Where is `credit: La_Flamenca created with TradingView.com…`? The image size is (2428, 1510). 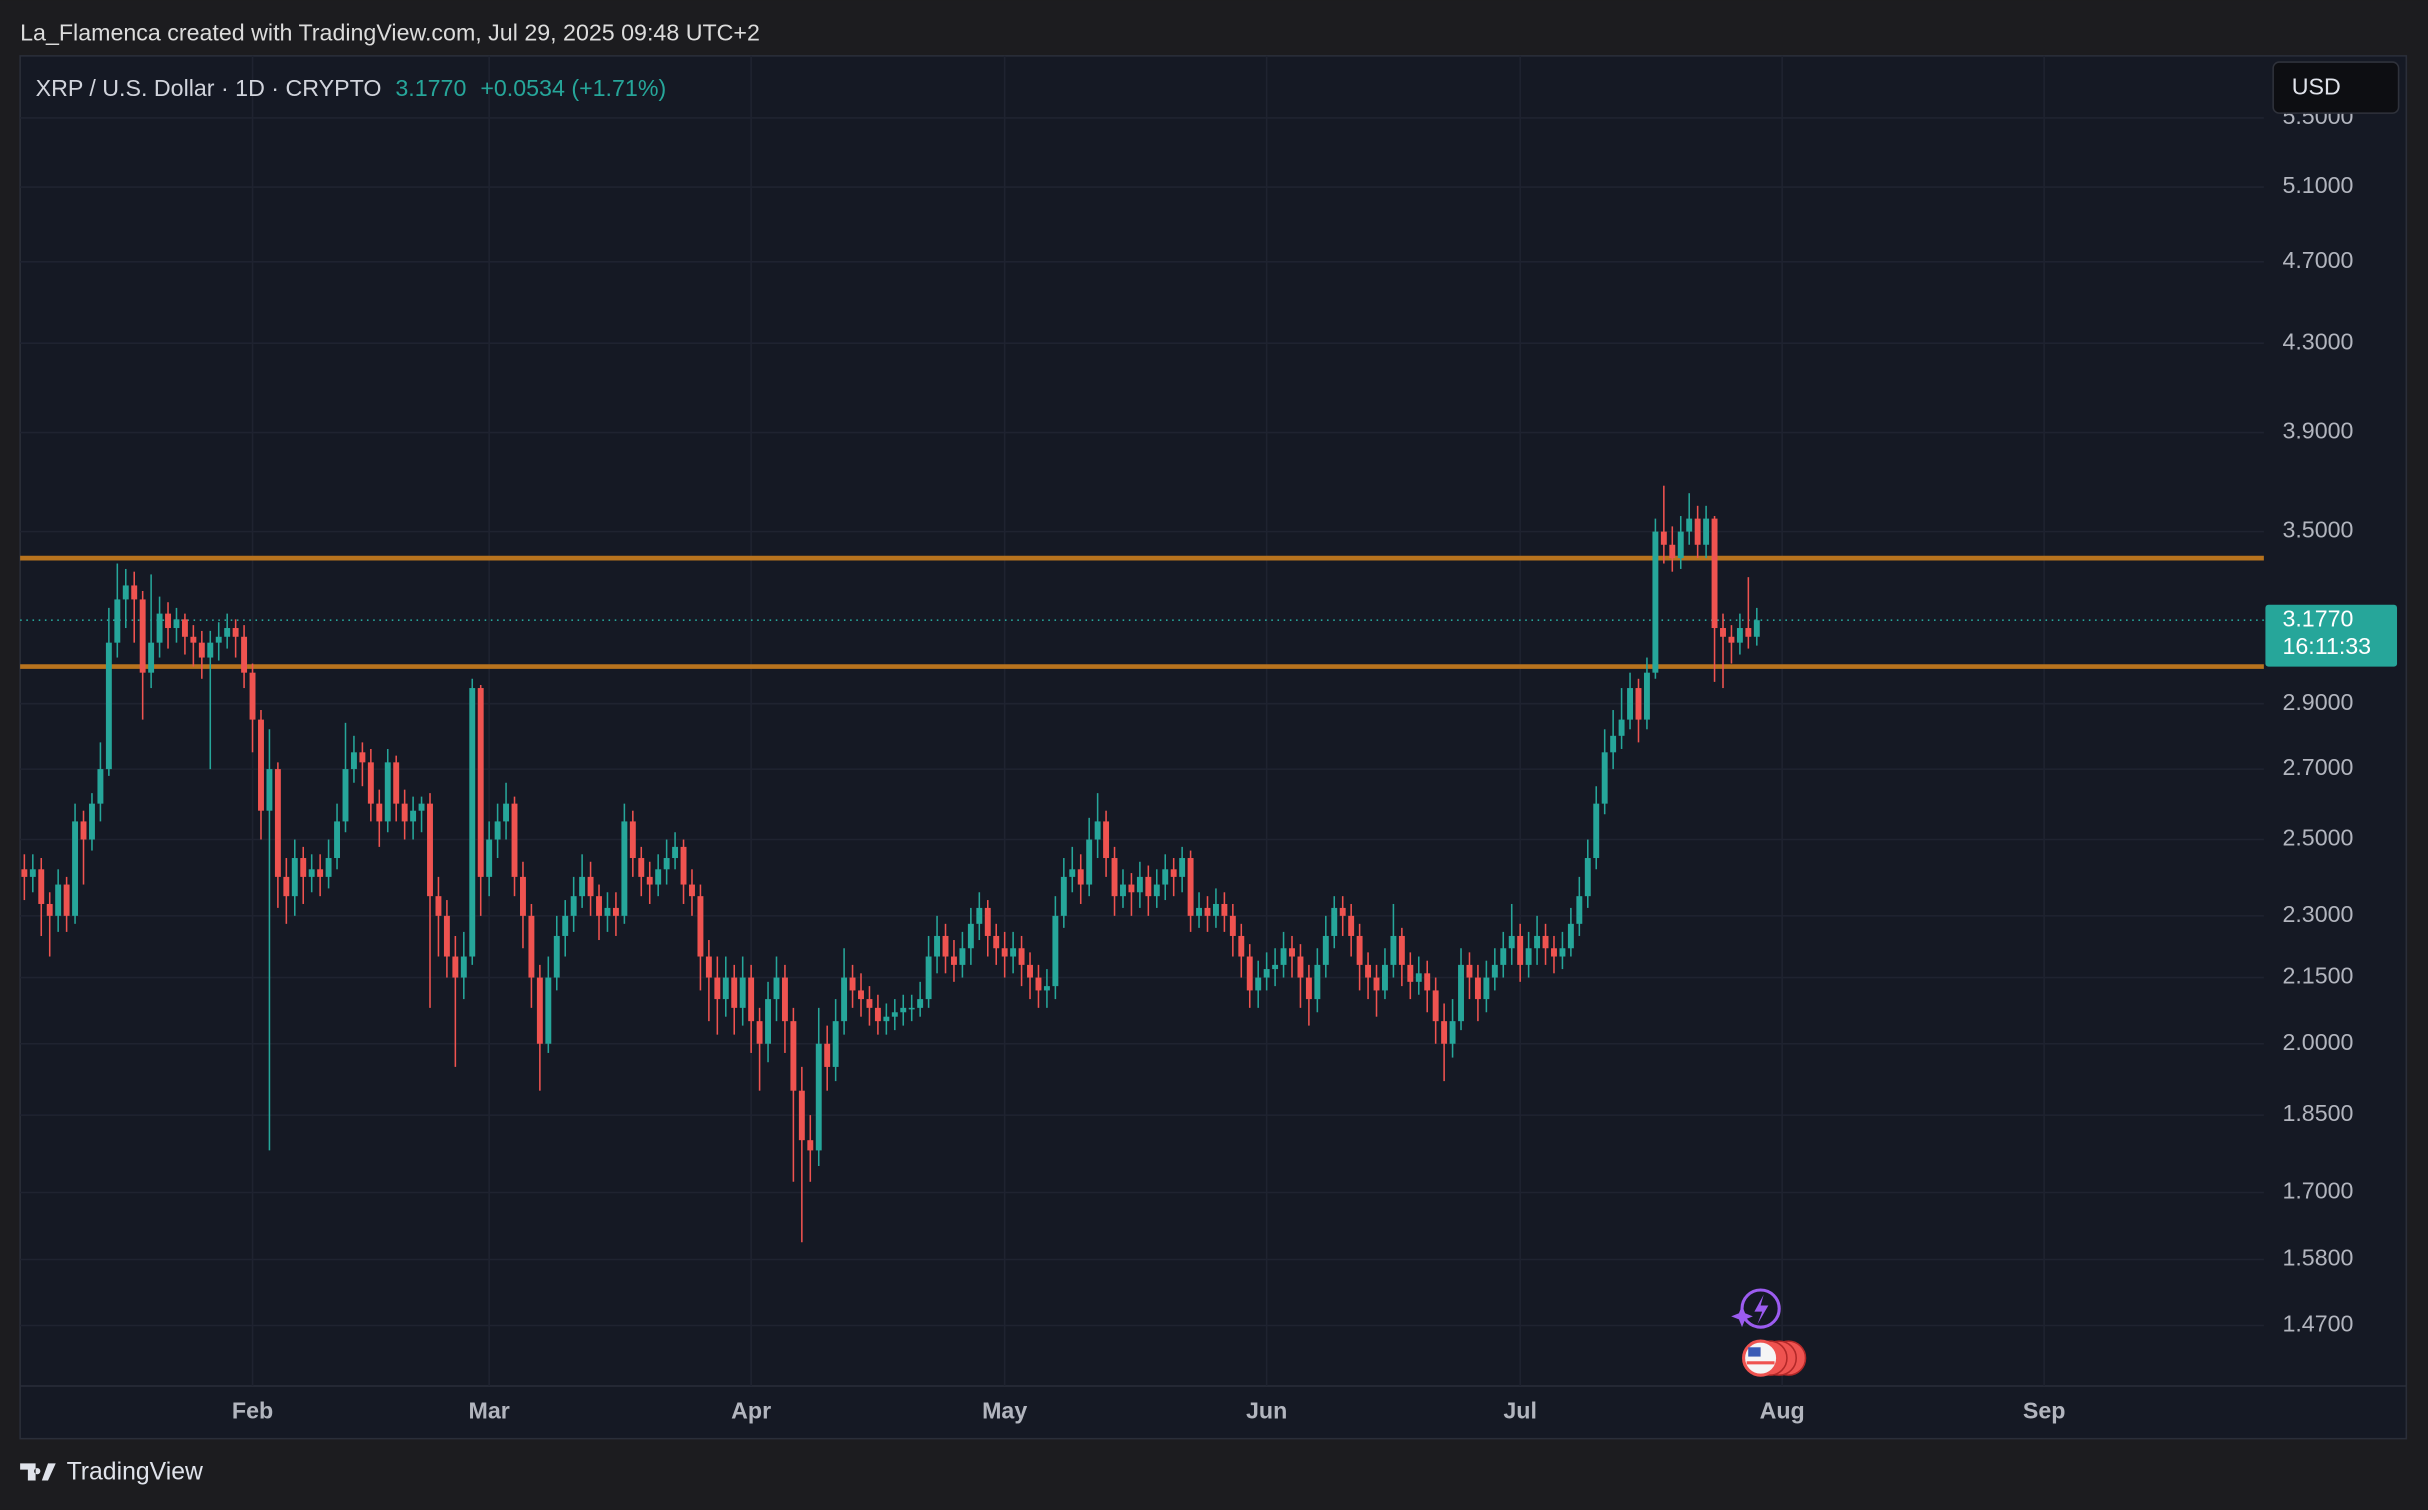 credit: La_Flamenca created with TradingView.com… is located at coordinates (390, 32).